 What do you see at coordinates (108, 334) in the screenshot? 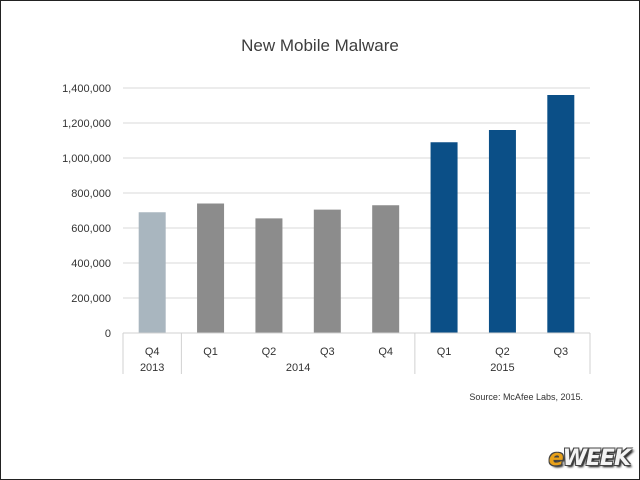
I see `y-tick-label: 0` at bounding box center [108, 334].